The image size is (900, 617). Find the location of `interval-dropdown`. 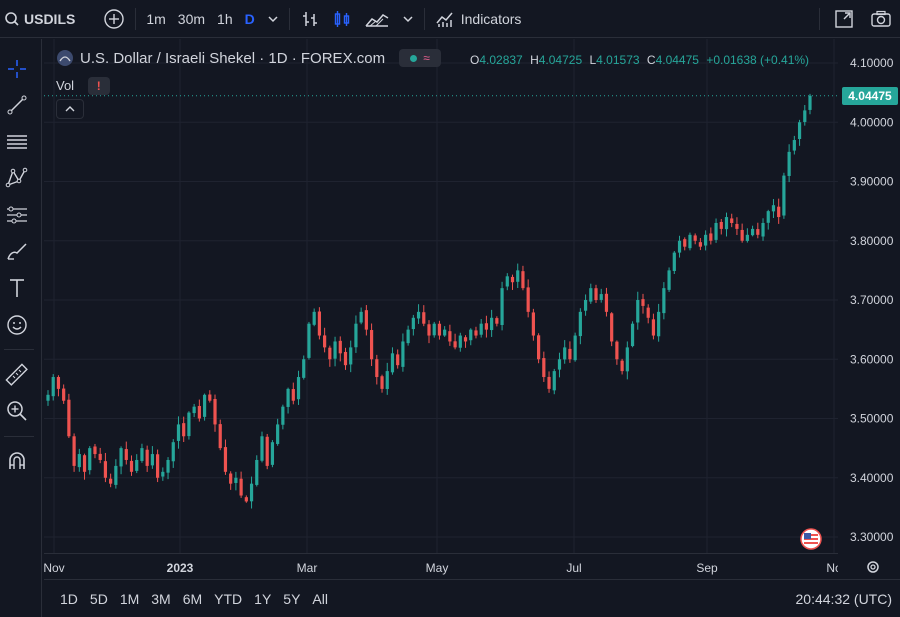

interval-dropdown is located at coordinates (273, 19).